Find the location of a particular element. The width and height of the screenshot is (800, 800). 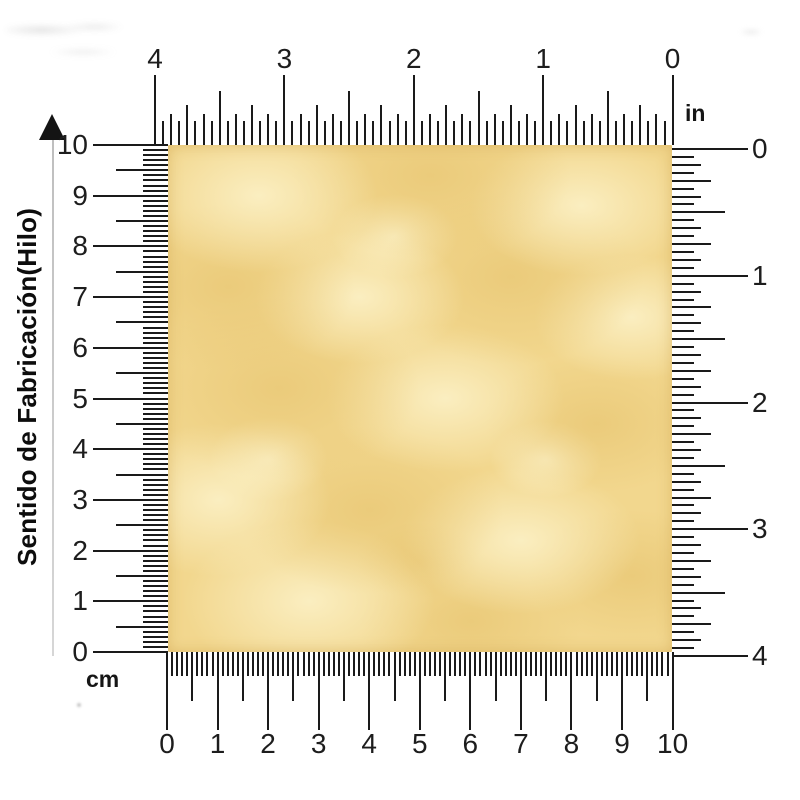

left-ruler-number: 3 is located at coordinates (80, 499).